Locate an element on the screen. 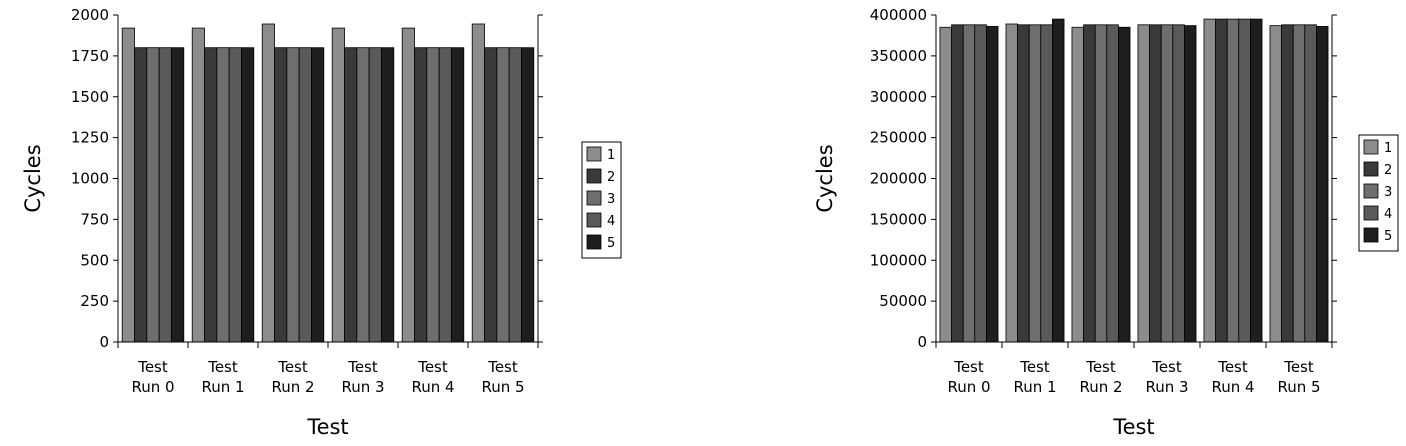 Image resolution: width=1406 pixels, height=446 pixels. y-tick-label: 1500 is located at coordinates (90, 97).